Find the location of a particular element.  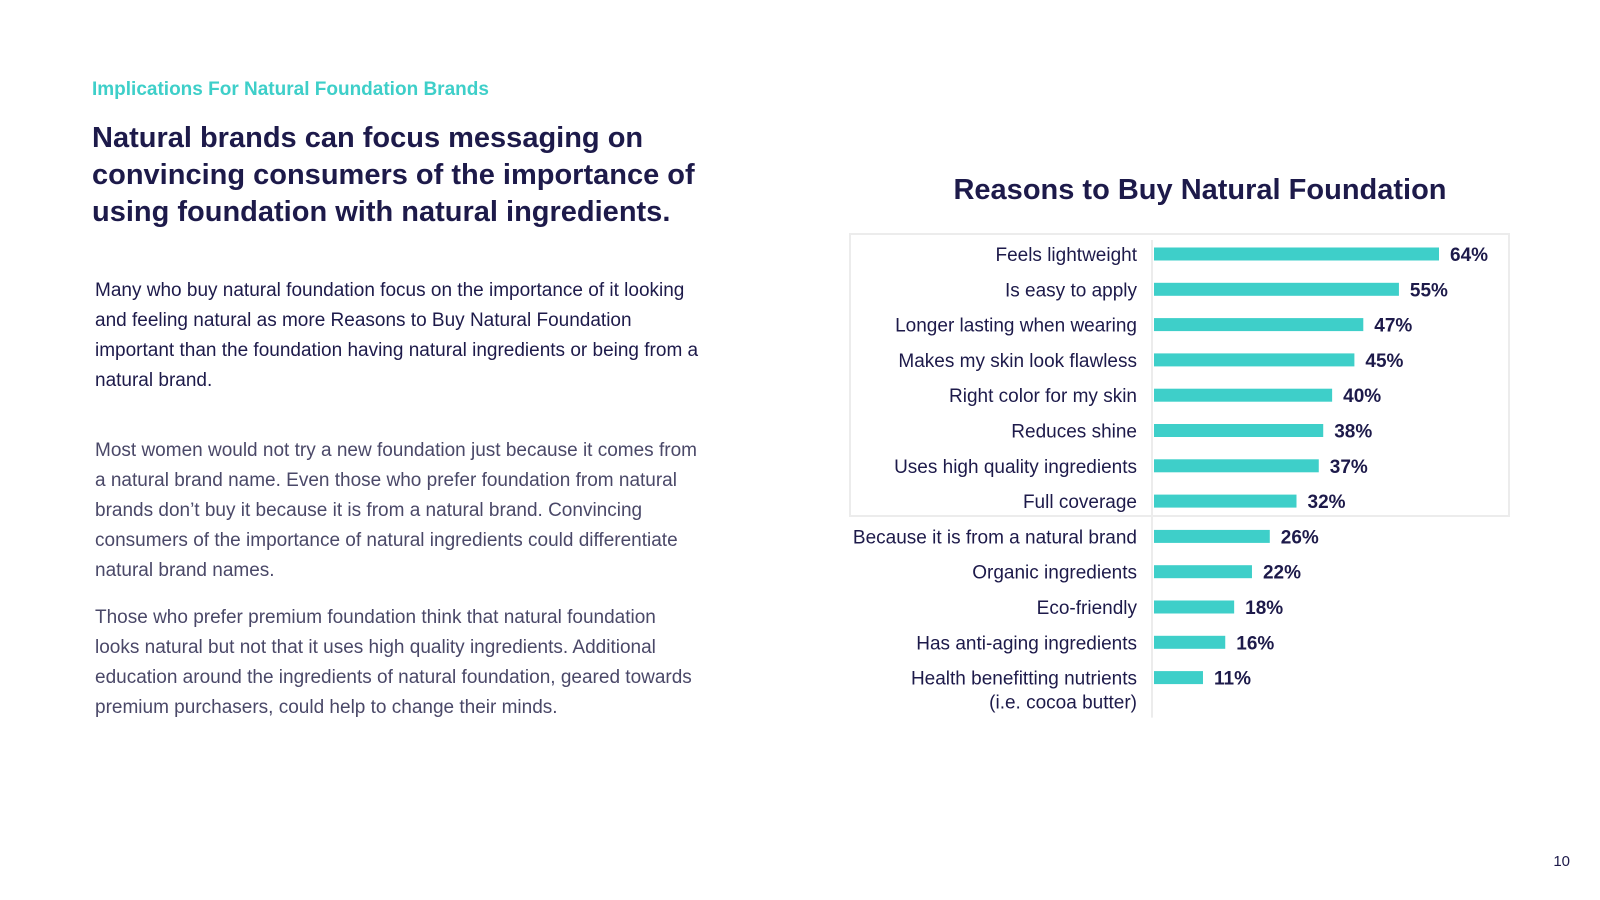

category-label: Feels lightweight is located at coordinates (1066, 255).